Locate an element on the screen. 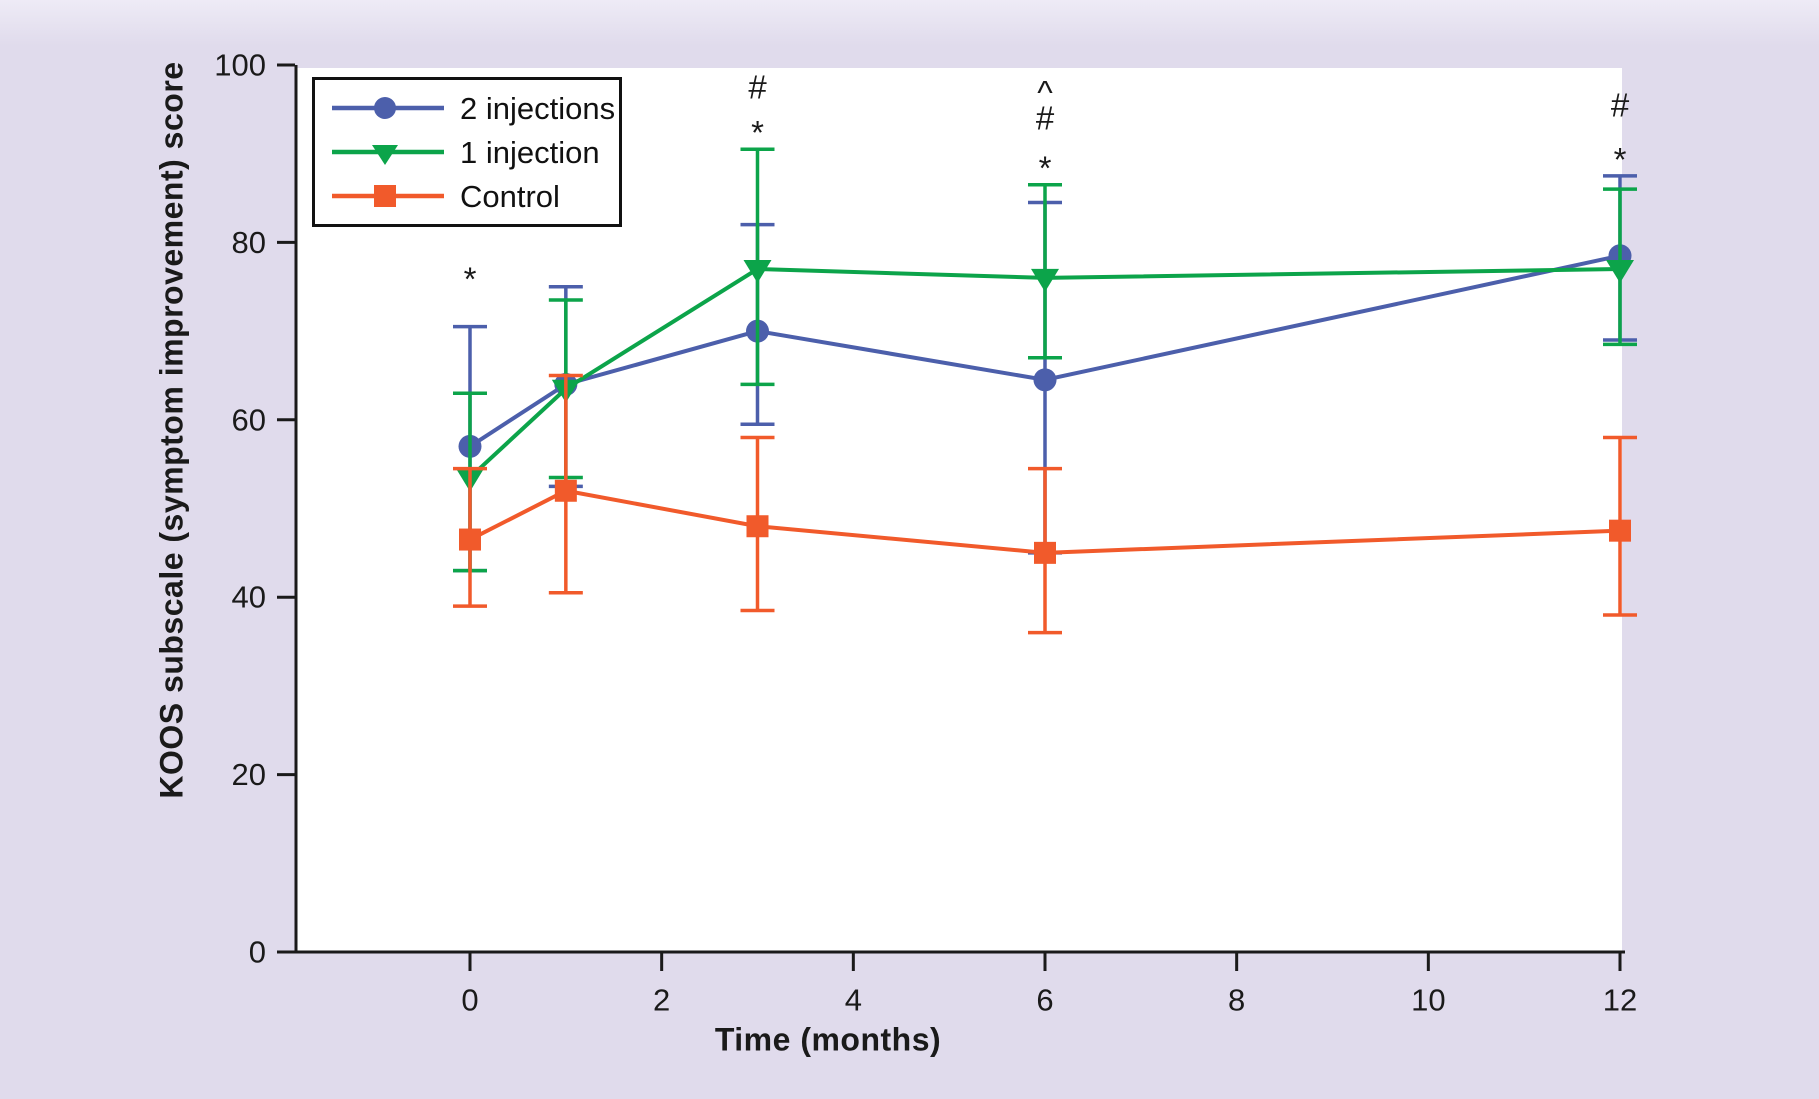 The image size is (1819, 1099). circle-icon is located at coordinates (385, 108).